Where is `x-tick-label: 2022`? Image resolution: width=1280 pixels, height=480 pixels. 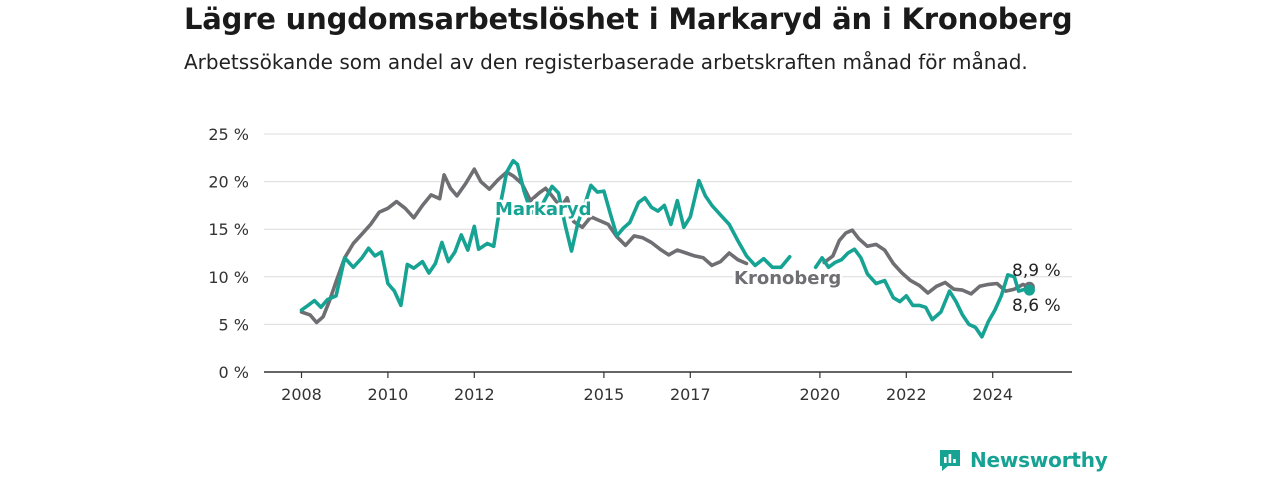
x-tick-label: 2022 is located at coordinates (906, 394).